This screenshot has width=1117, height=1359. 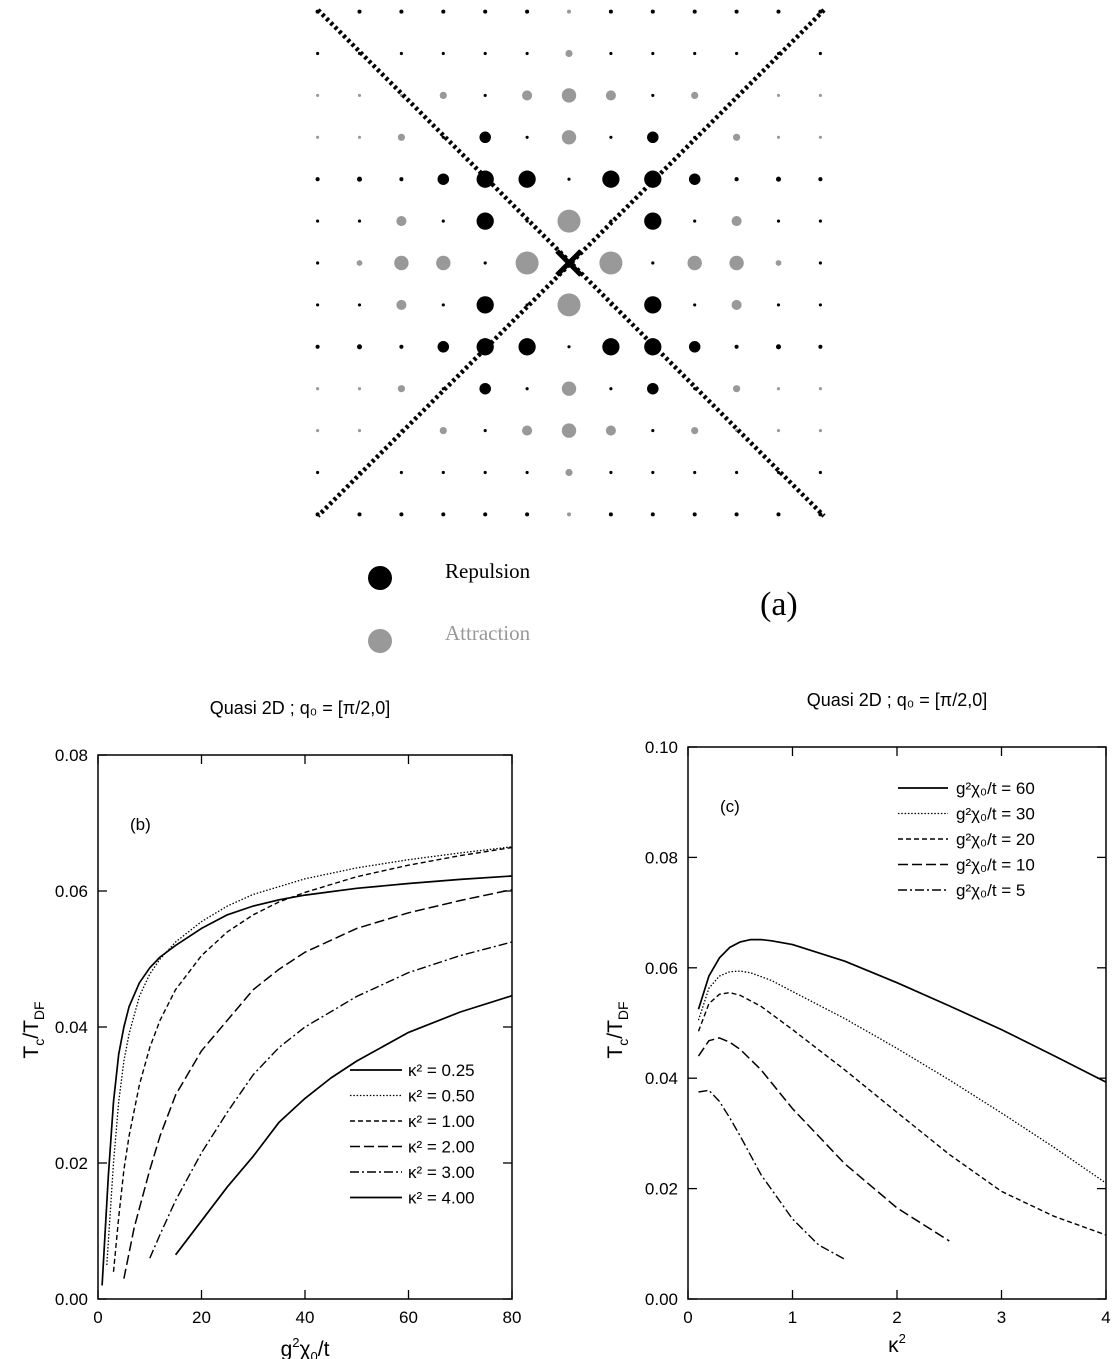 What do you see at coordinates (617, 1029) in the screenshot?
I see `svg-text: Tc/TDF` at bounding box center [617, 1029].